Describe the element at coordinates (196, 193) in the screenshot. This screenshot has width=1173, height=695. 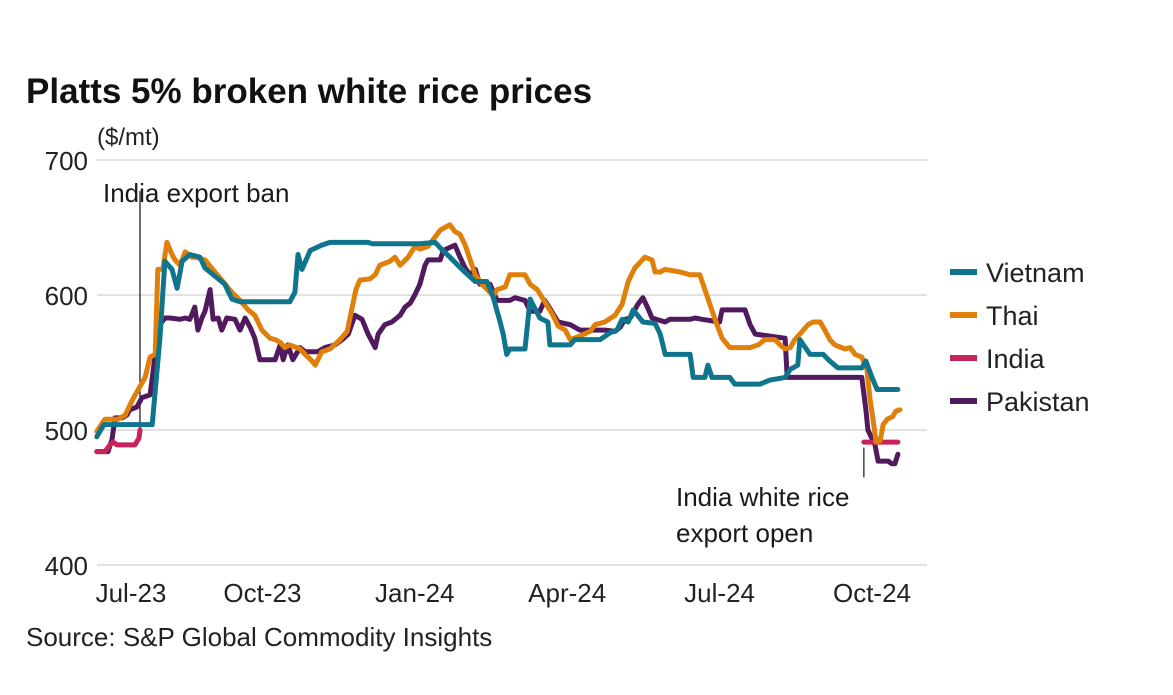
I see `annotation-text: India export ban` at that location.